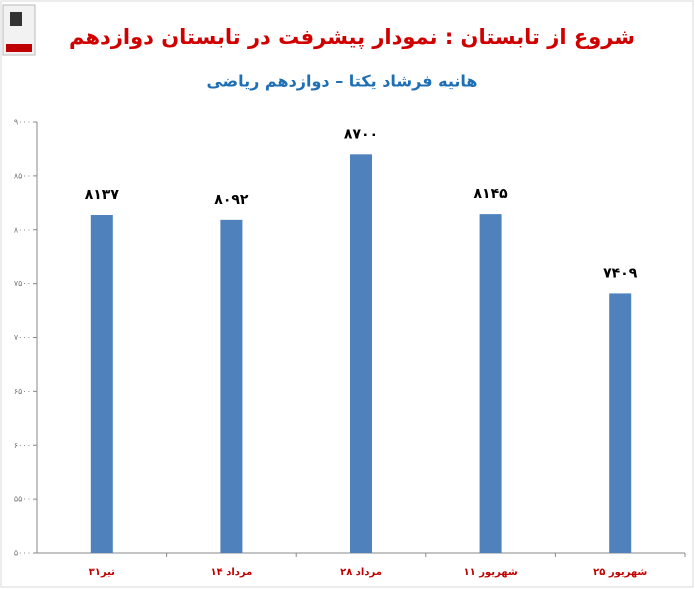  I want to click on y-tick-label: ۸۰۰۰, so click(22, 229).